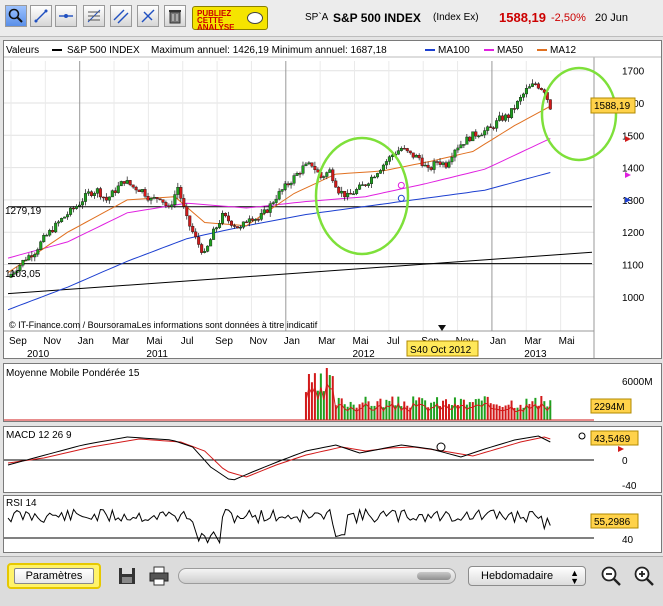 Image resolution: width=663 pixels, height=606 pixels. Describe the element at coordinates (621, 449) in the screenshot. I see `macd-signal-marker` at that location.